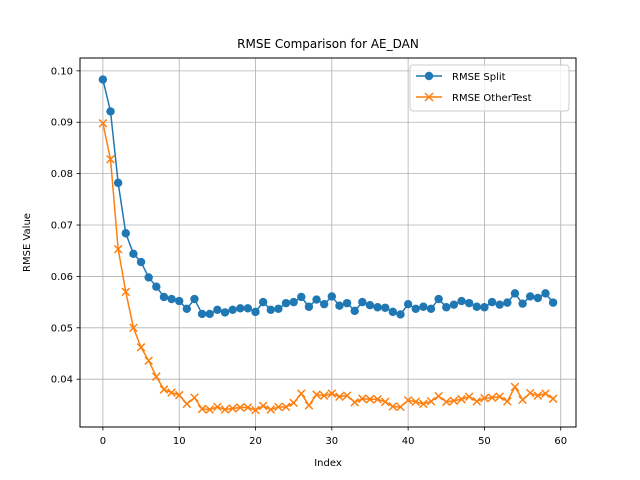  I want to click on y-tick-label: 0.08, so click(62, 174).